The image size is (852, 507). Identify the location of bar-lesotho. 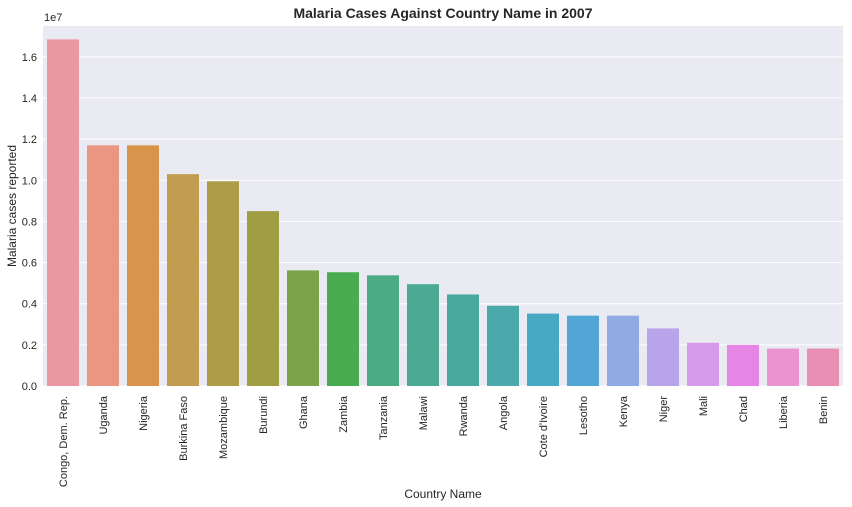
(583, 350).